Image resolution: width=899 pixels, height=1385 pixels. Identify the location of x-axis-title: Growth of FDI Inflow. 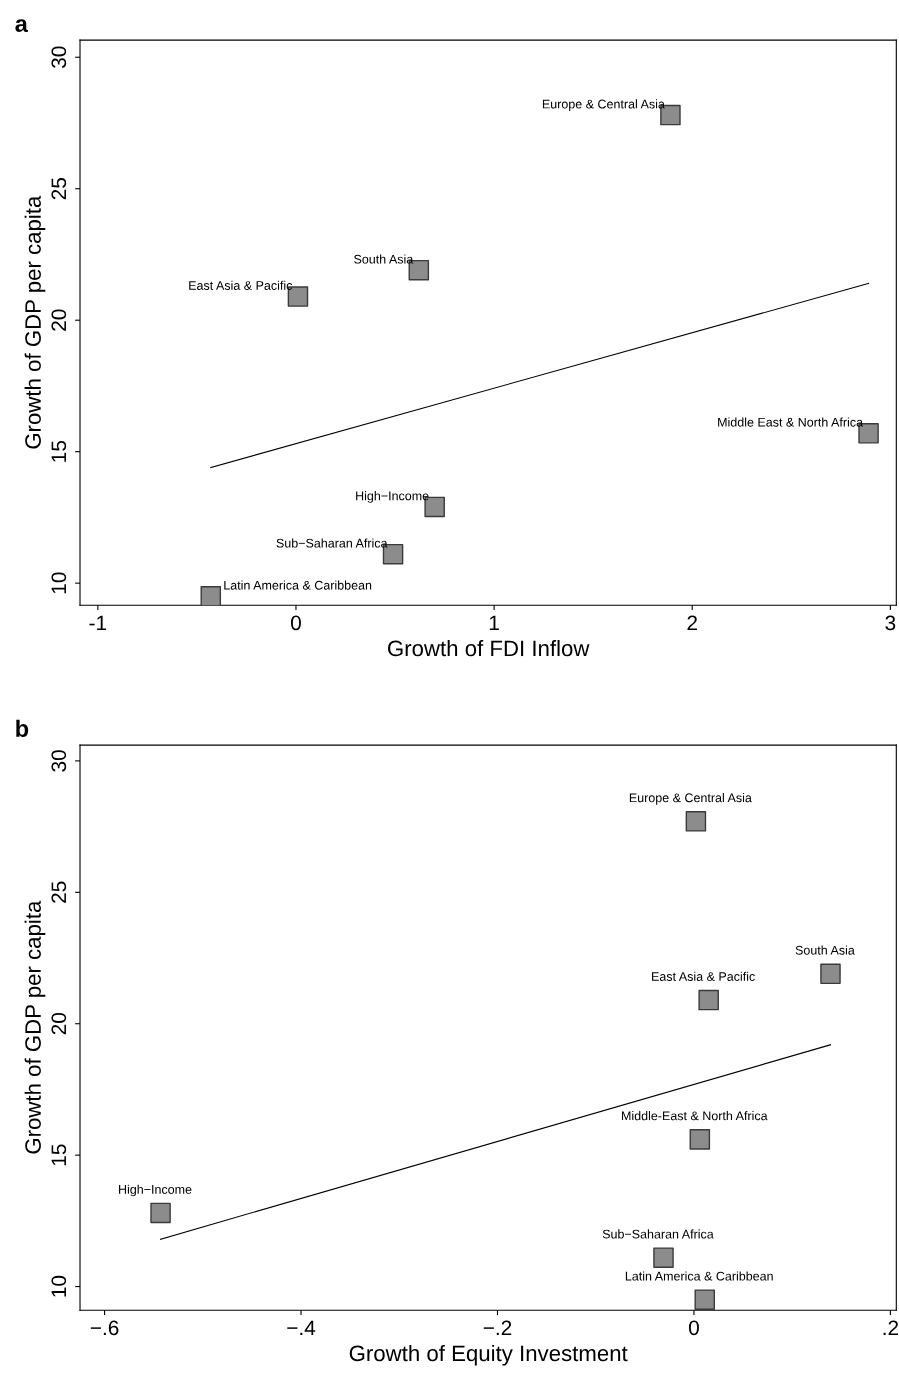
(489, 648).